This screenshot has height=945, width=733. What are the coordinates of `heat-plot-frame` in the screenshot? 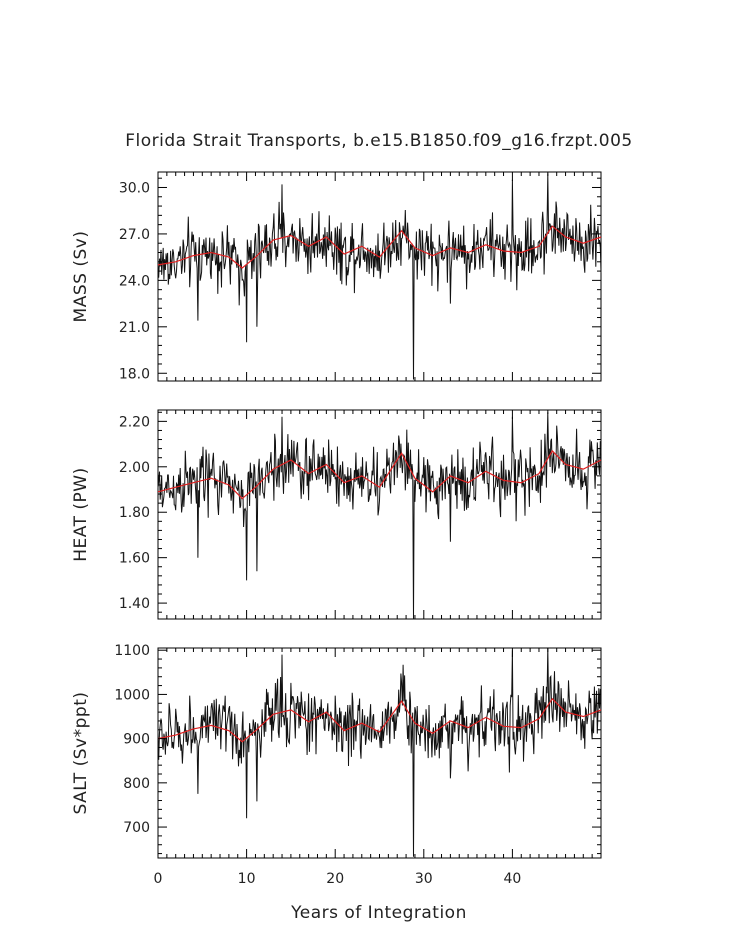 It's located at (379, 514).